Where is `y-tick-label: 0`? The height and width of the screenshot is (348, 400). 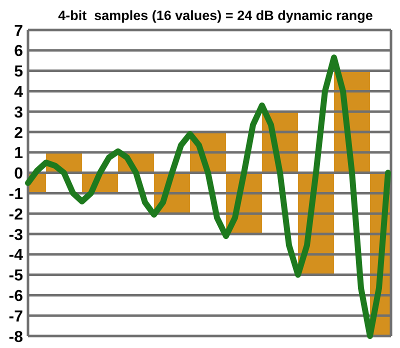 y-tick-label: 0 is located at coordinates (19, 174).